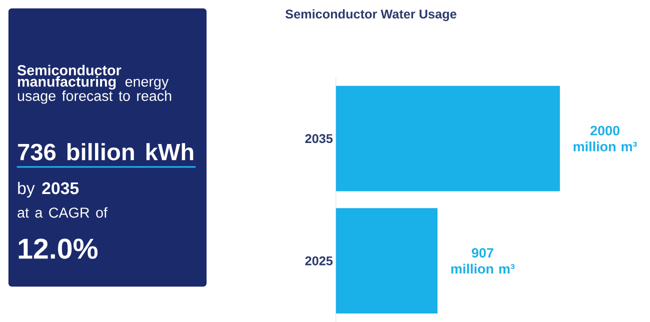  I want to click on text: Semiconductor manufacturing energy usage forecast to reach, so click(94, 84).